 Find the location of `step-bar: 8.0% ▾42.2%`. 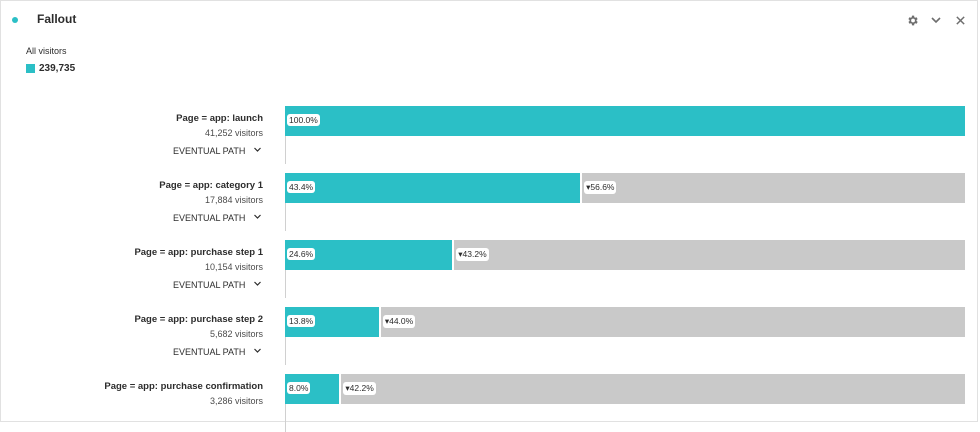

step-bar: 8.0% ▾42.2% is located at coordinates (625, 389).